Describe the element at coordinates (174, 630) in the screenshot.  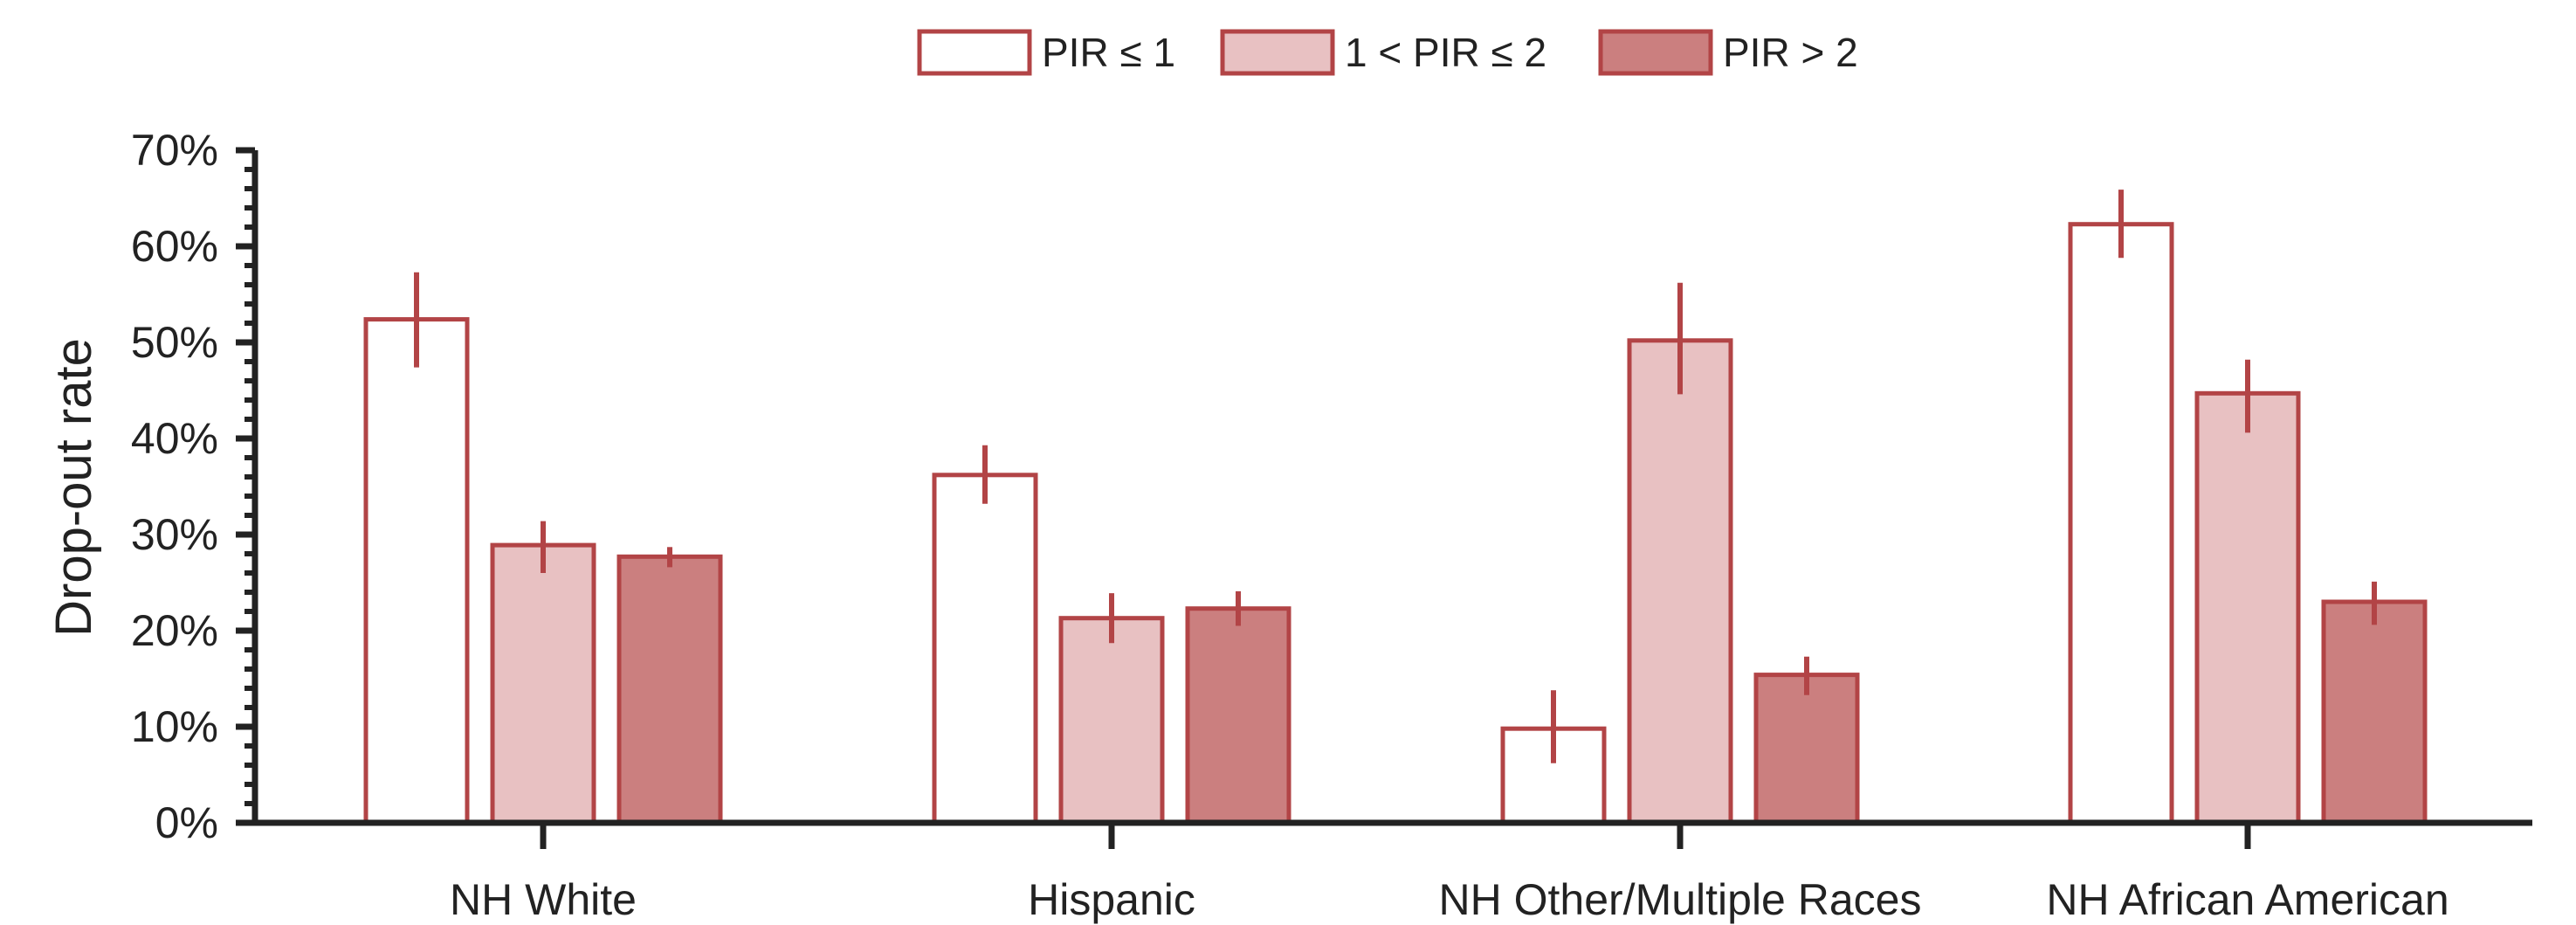
I see `y-tick-label: 20%` at that location.